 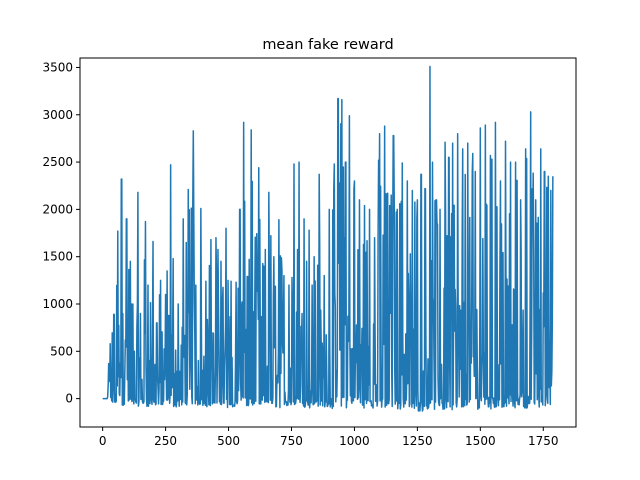 What do you see at coordinates (291, 441) in the screenshot?
I see `x-tick-label: 750` at bounding box center [291, 441].